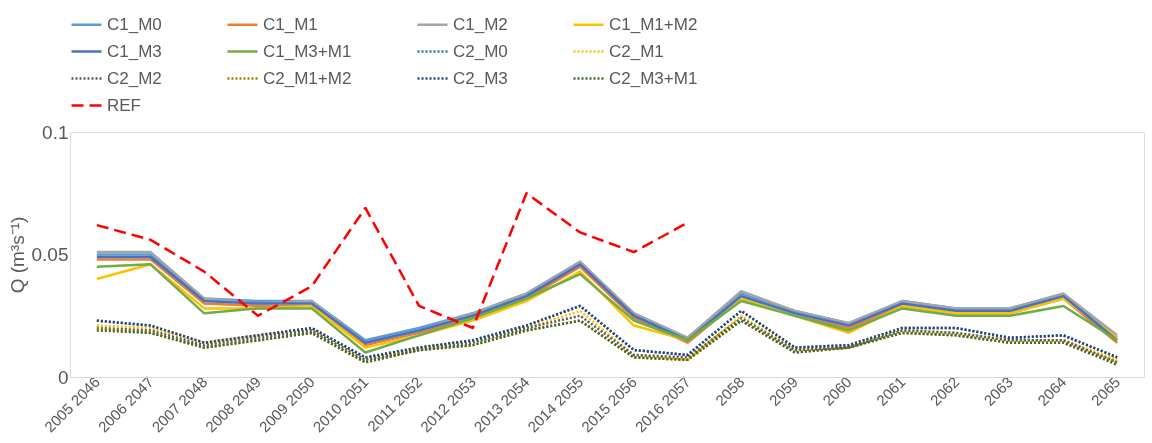  What do you see at coordinates (17, 255) in the screenshot?
I see `y-axis-title: Q (m³s⁻¹)` at bounding box center [17, 255].